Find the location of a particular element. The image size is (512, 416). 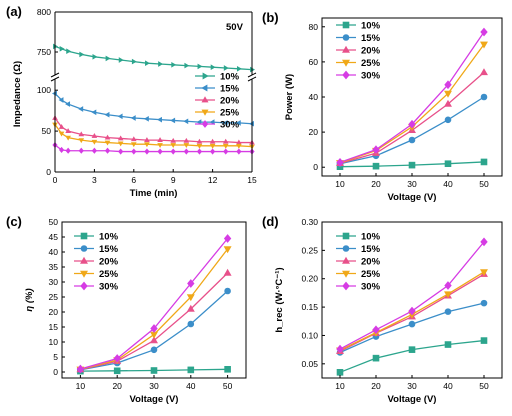

panel-label: (b) is located at coordinates (270, 17).